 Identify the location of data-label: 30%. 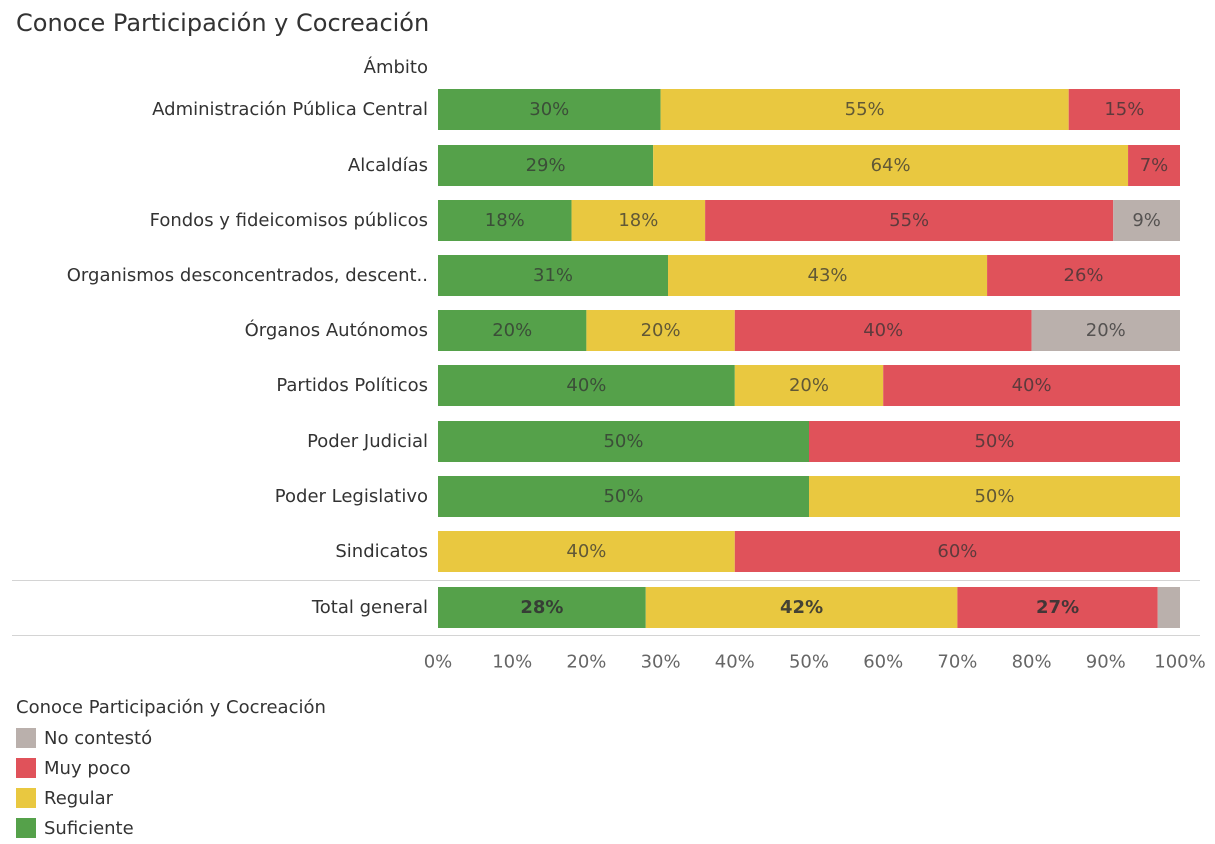
(549, 109).